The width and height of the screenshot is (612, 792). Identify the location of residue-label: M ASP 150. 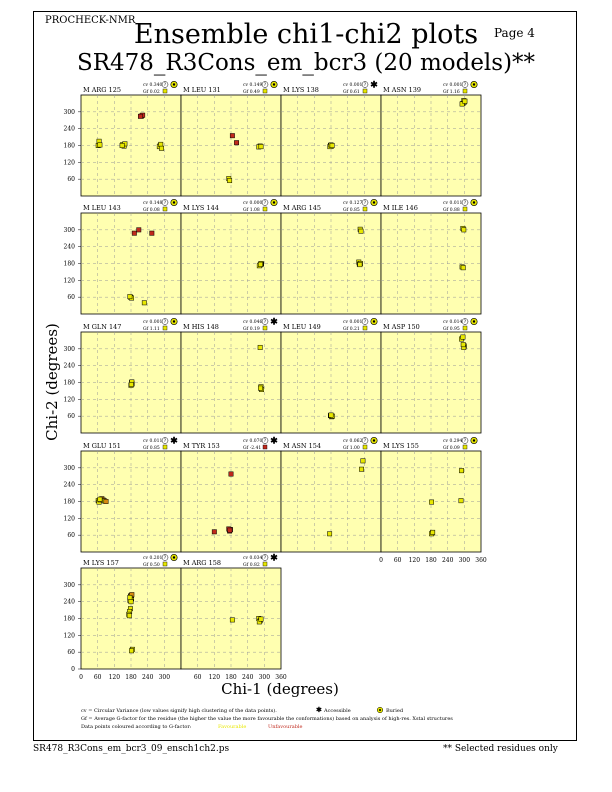
(401, 327).